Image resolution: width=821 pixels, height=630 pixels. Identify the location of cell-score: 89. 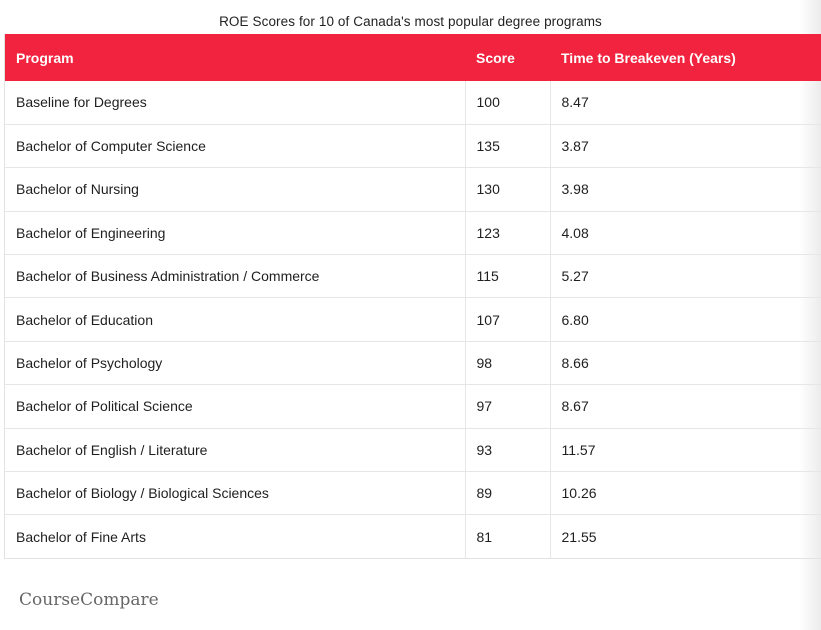
(508, 493).